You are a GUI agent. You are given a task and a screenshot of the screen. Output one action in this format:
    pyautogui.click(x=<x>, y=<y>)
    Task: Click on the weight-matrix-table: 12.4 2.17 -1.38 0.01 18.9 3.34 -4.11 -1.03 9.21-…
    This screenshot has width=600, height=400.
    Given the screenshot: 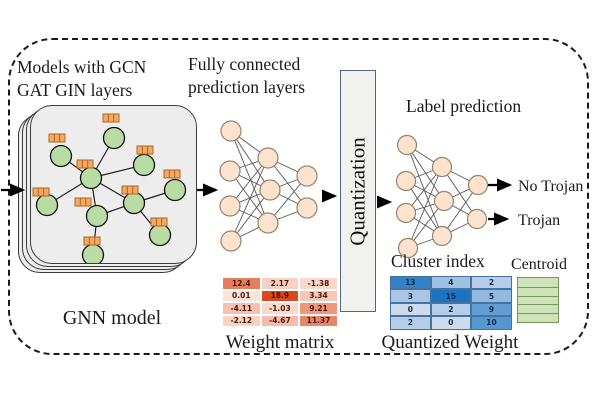 What is the action you would take?
    pyautogui.click(x=280, y=302)
    